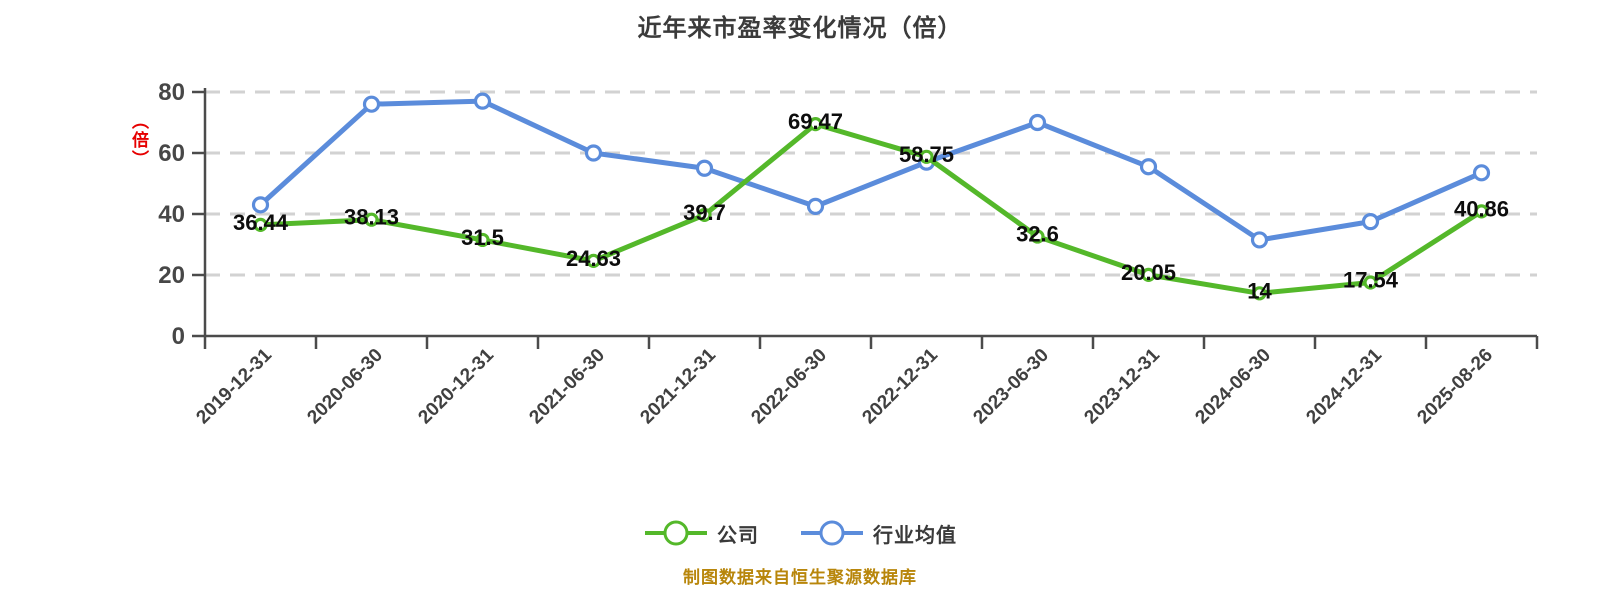  I want to click on chart-title: 近年来市盈率变化情况（倍）, so click(800, 28).